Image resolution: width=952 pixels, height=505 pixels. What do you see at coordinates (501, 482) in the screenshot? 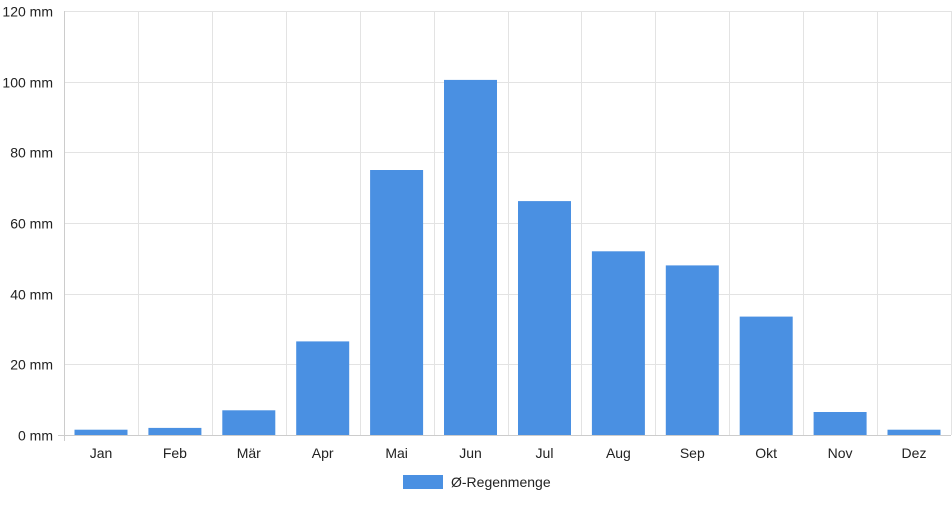
I see `legend-label: Ø-Regenmenge` at bounding box center [501, 482].